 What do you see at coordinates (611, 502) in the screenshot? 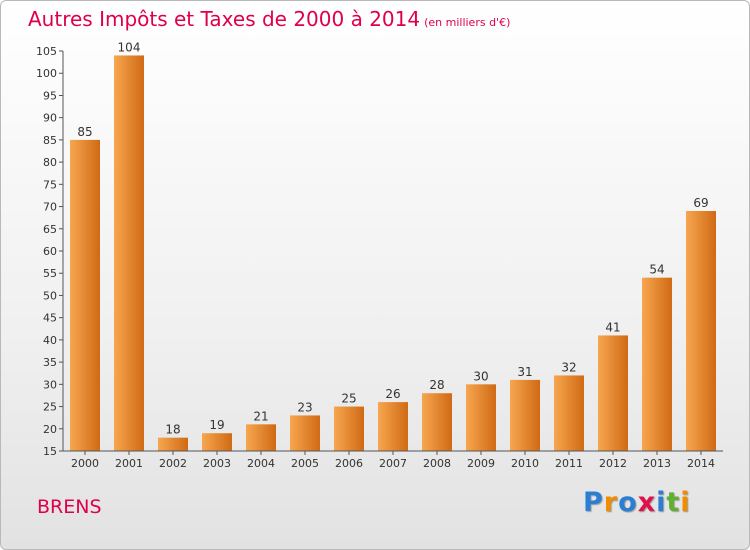
I see `logo-letter: r` at bounding box center [611, 502].